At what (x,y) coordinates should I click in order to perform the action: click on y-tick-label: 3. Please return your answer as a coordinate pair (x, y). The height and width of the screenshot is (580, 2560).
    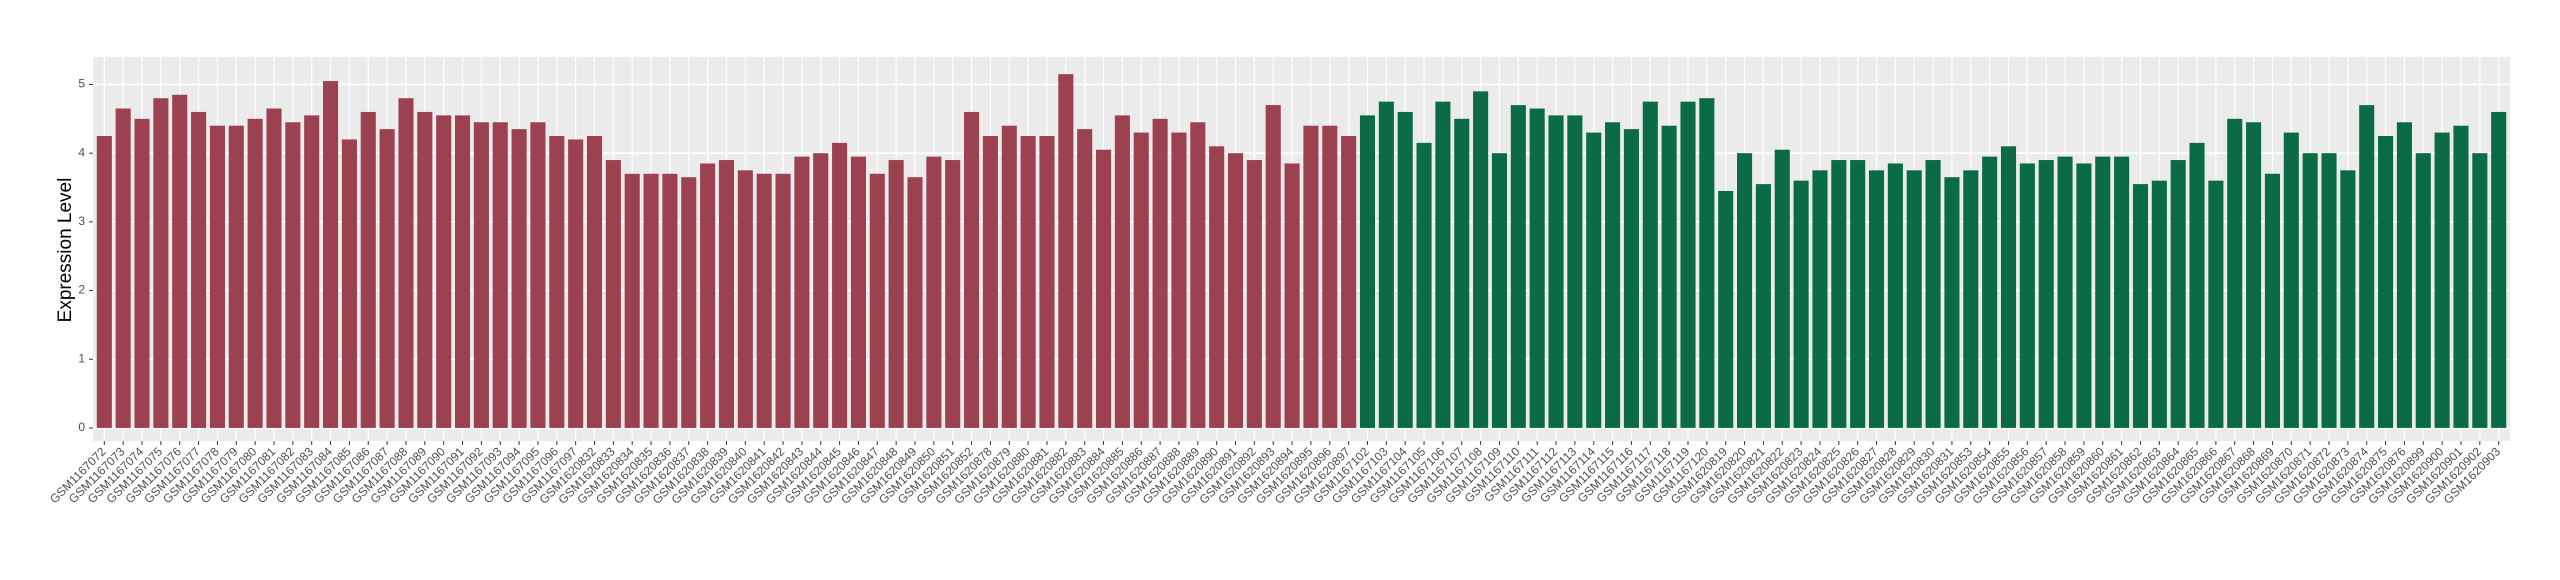
    Looking at the image, I should click on (81, 221).